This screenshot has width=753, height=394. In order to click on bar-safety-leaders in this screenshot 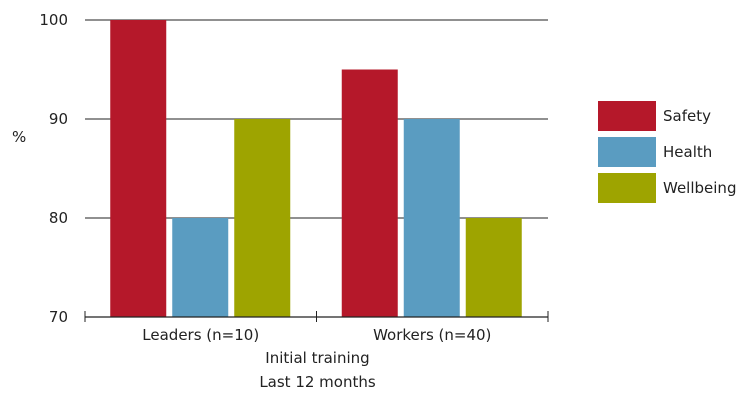, I will do `click(138, 168)`.